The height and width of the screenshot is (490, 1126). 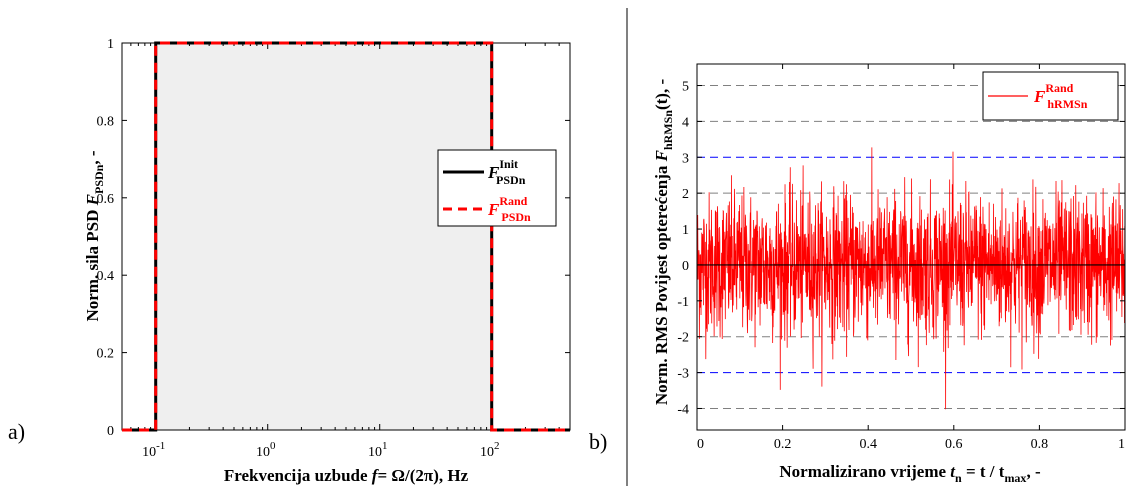 What do you see at coordinates (346, 475) in the screenshot?
I see `x-axis-label-a: Frekvencija uzbude f= Ω/(2π), Hz` at bounding box center [346, 475].